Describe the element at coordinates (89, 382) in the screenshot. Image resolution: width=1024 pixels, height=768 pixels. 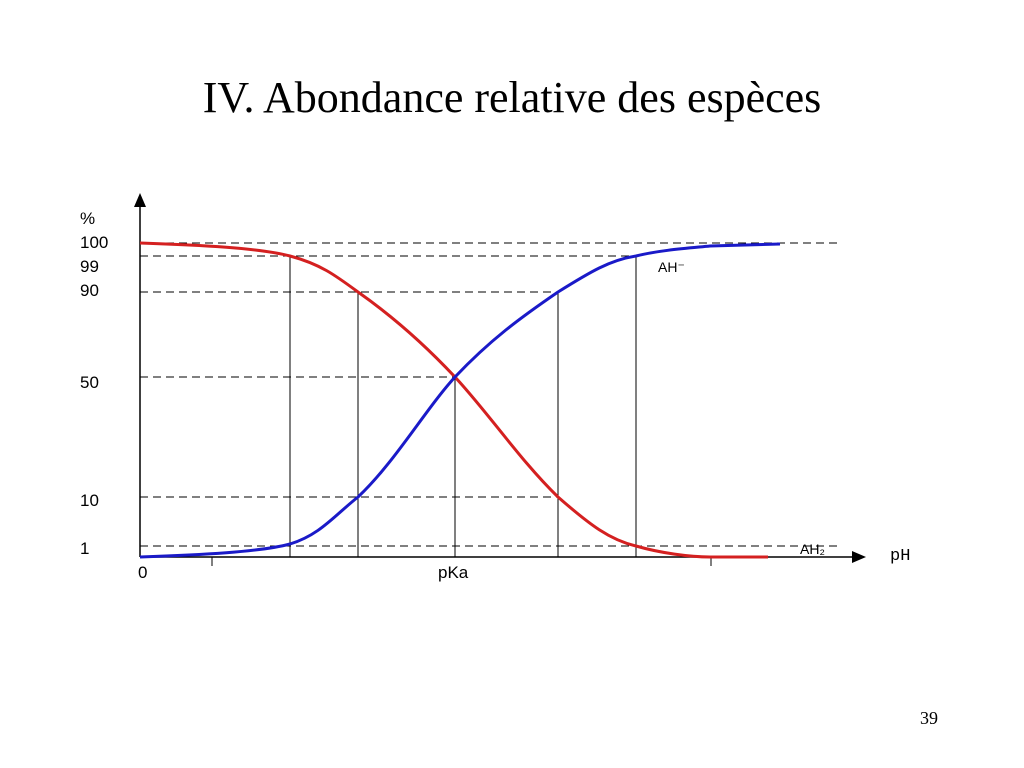
I see `y-label: 50` at that location.